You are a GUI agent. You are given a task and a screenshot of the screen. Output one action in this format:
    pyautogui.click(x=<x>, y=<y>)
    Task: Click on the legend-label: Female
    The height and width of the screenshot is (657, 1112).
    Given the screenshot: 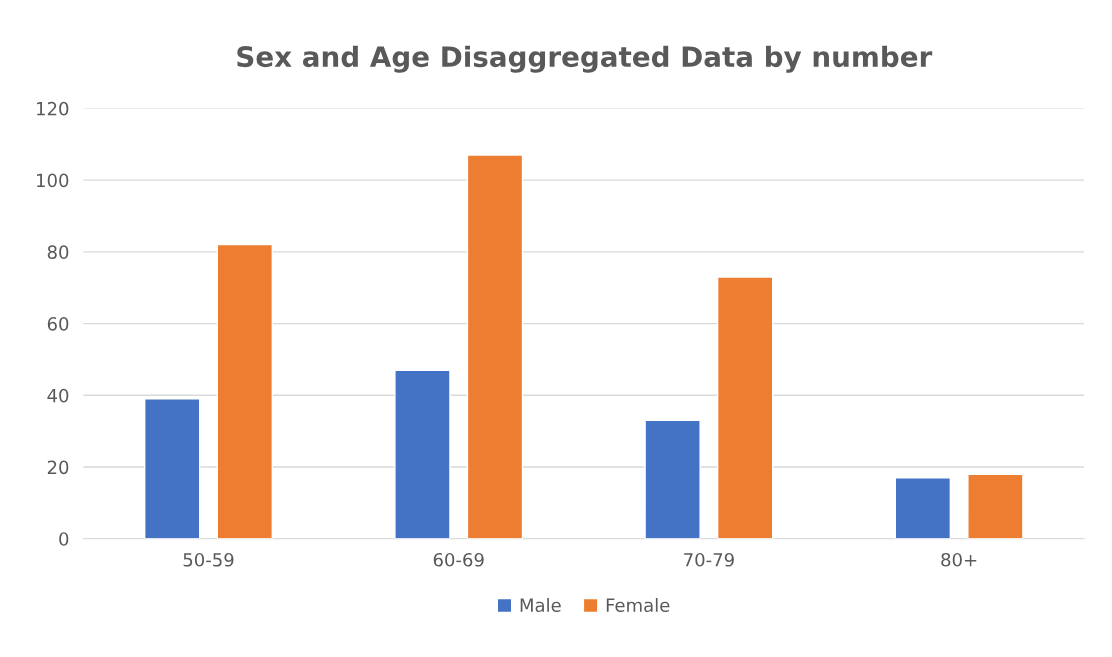 What is the action you would take?
    pyautogui.click(x=638, y=605)
    